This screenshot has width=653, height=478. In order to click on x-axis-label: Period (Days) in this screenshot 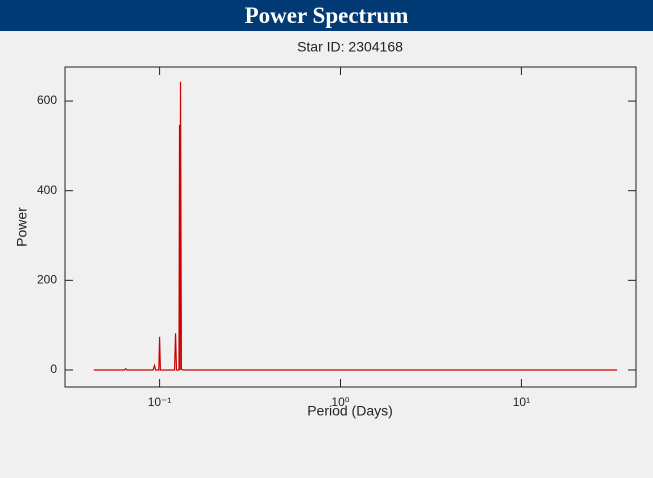, I will do `click(350, 411)`.